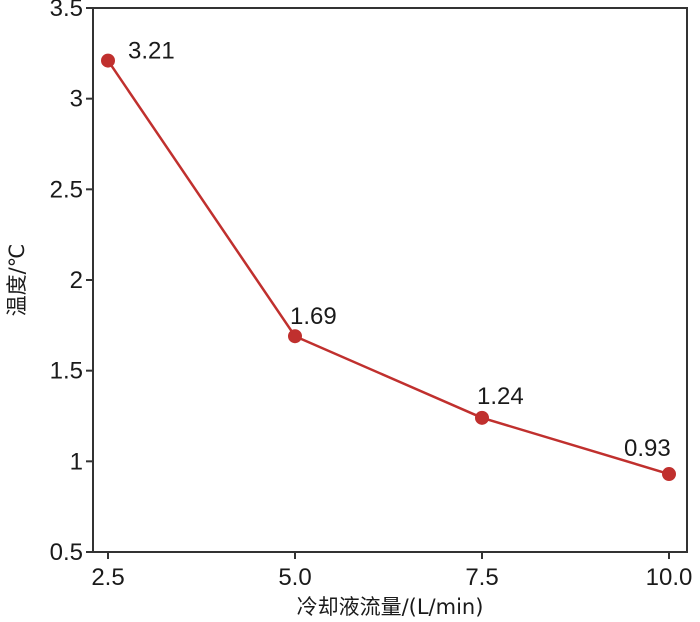  I want to click on y-tick-label: 0.5, so click(66, 552).